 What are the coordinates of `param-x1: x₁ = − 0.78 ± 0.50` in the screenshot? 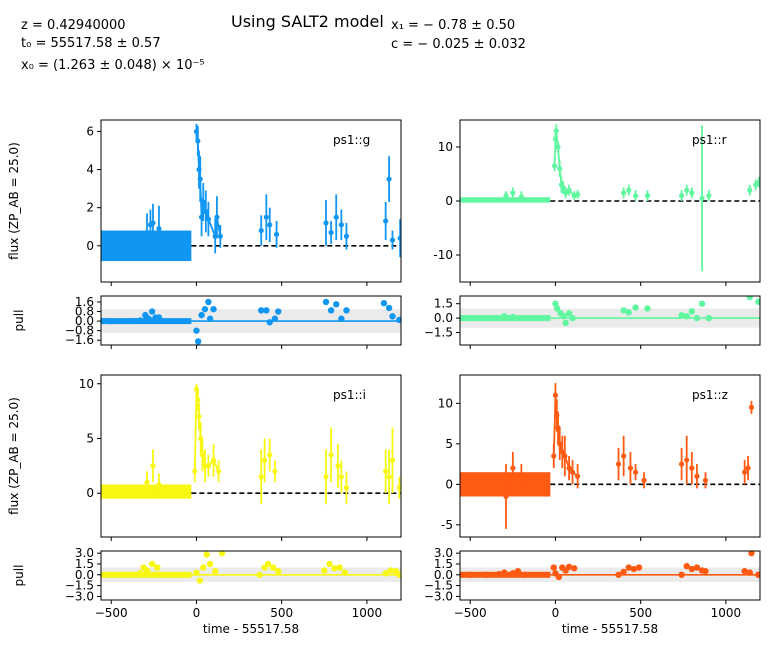 It's located at (453, 25).